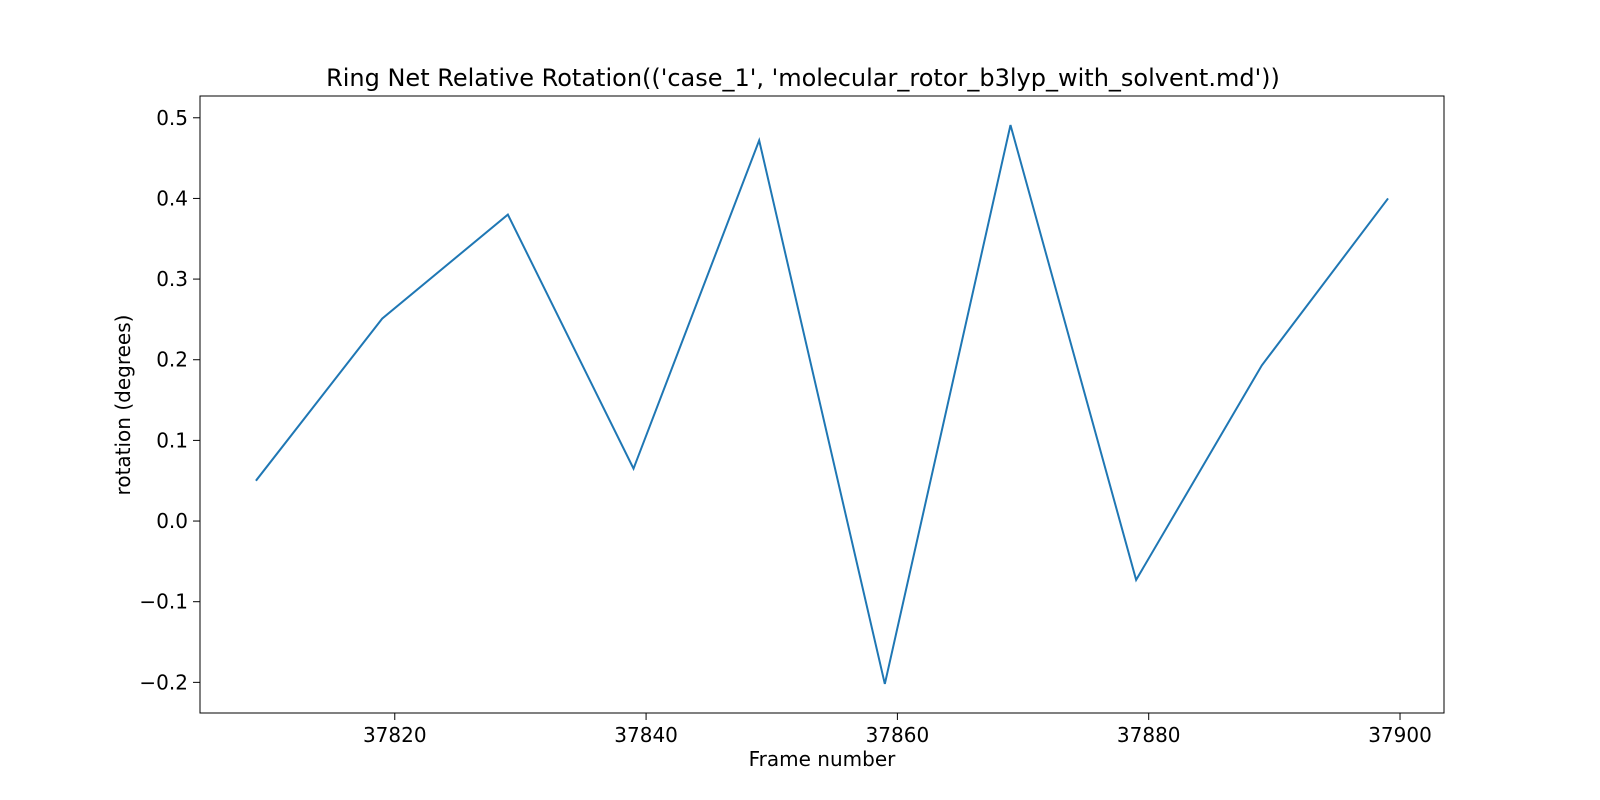 The image size is (1600, 800). I want to click on y-tick-label-4: 0.2, so click(172, 360).